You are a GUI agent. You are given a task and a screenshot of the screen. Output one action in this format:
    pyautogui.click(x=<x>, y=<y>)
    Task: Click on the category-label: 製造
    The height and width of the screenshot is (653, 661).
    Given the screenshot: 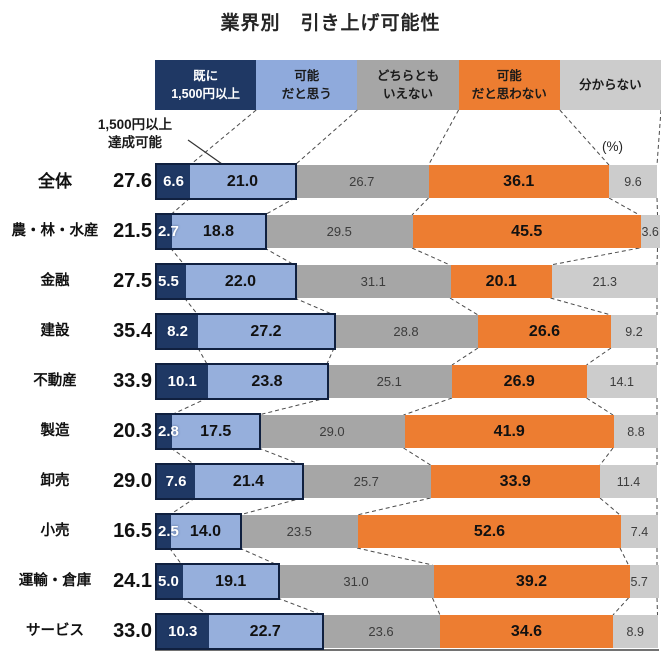 What is the action you would take?
    pyautogui.click(x=55, y=431)
    